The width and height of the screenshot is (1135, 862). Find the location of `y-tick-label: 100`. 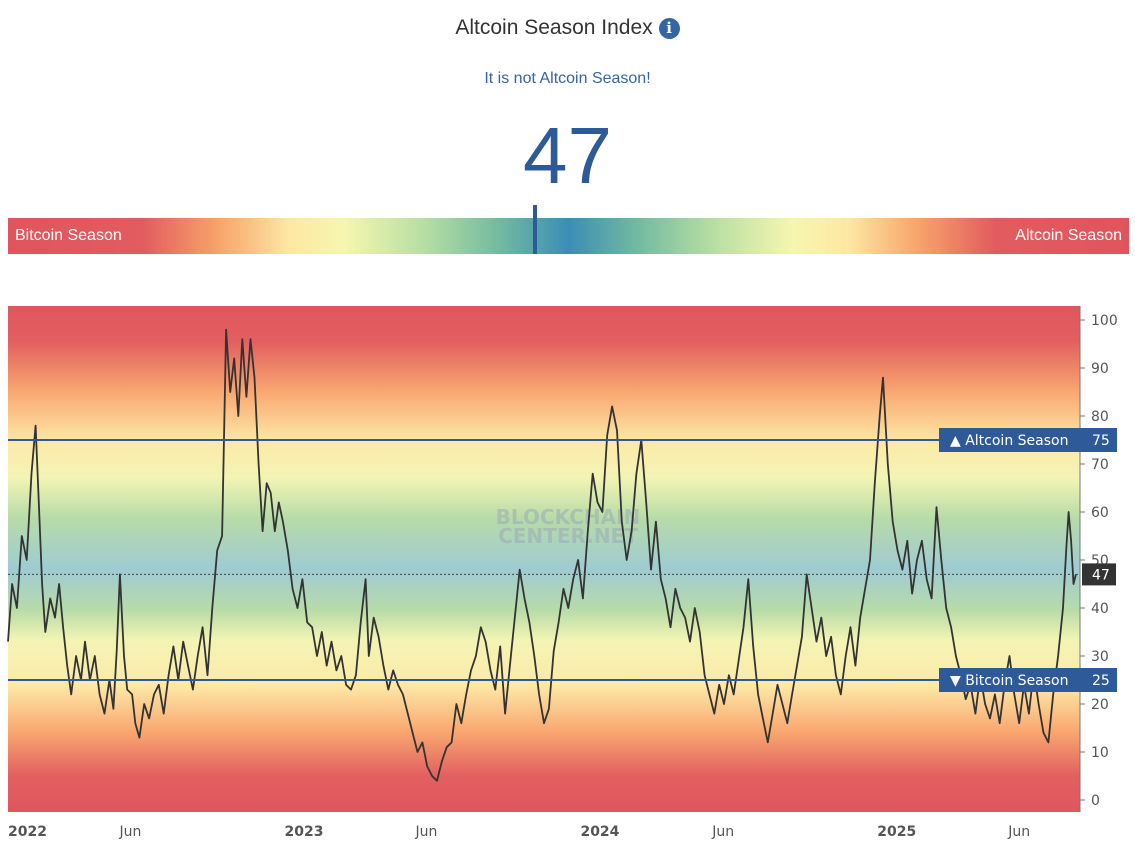

y-tick-label: 100 is located at coordinates (1104, 321).